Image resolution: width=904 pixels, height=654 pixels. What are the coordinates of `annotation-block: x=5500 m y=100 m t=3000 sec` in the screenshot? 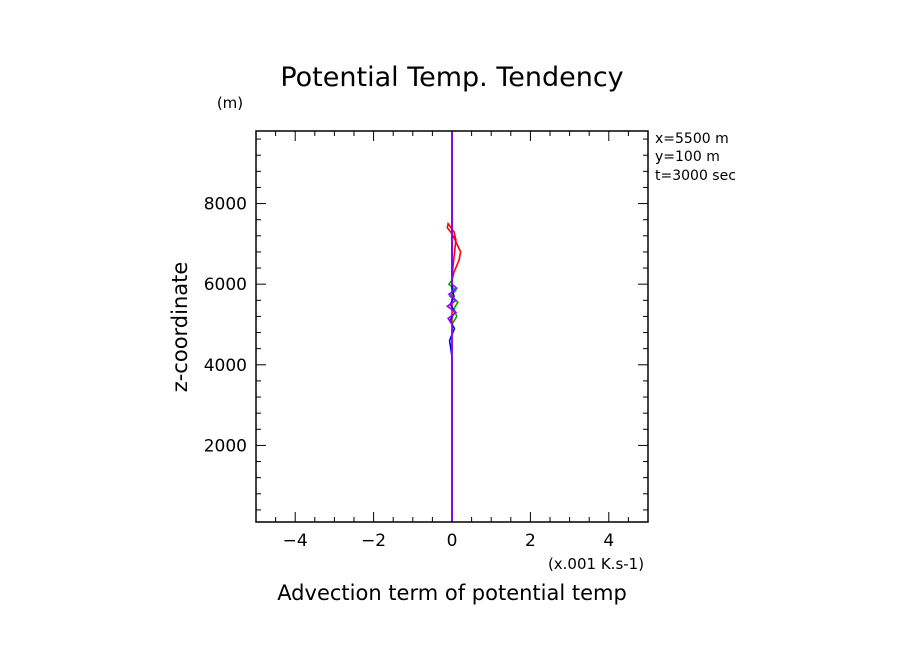 It's located at (695, 157).